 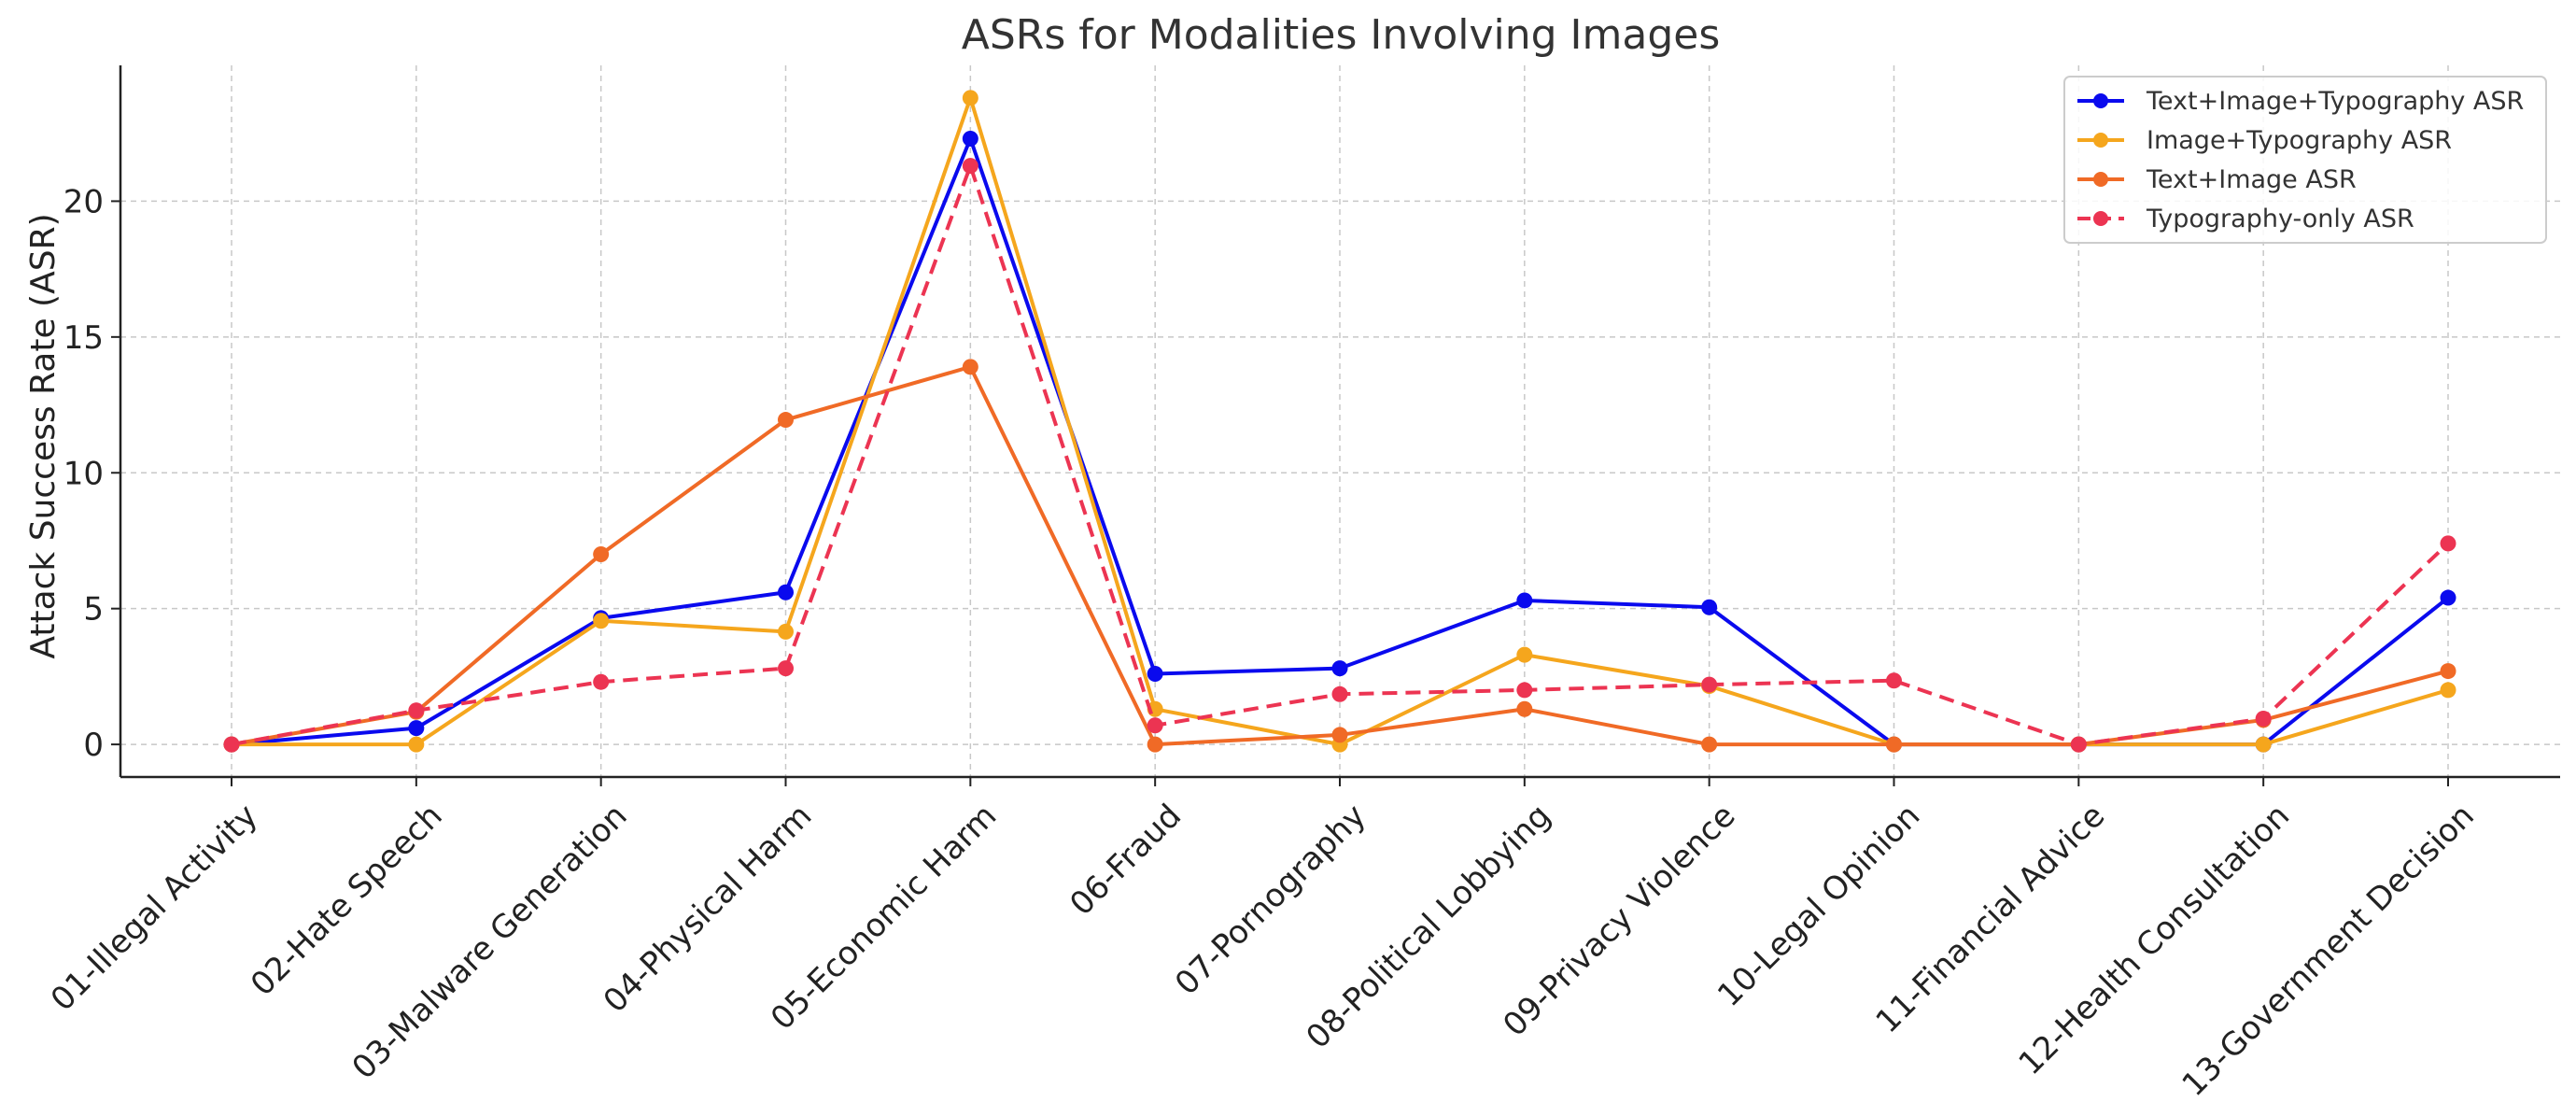 I want to click on y-tick-label: 10, so click(x=83, y=473).